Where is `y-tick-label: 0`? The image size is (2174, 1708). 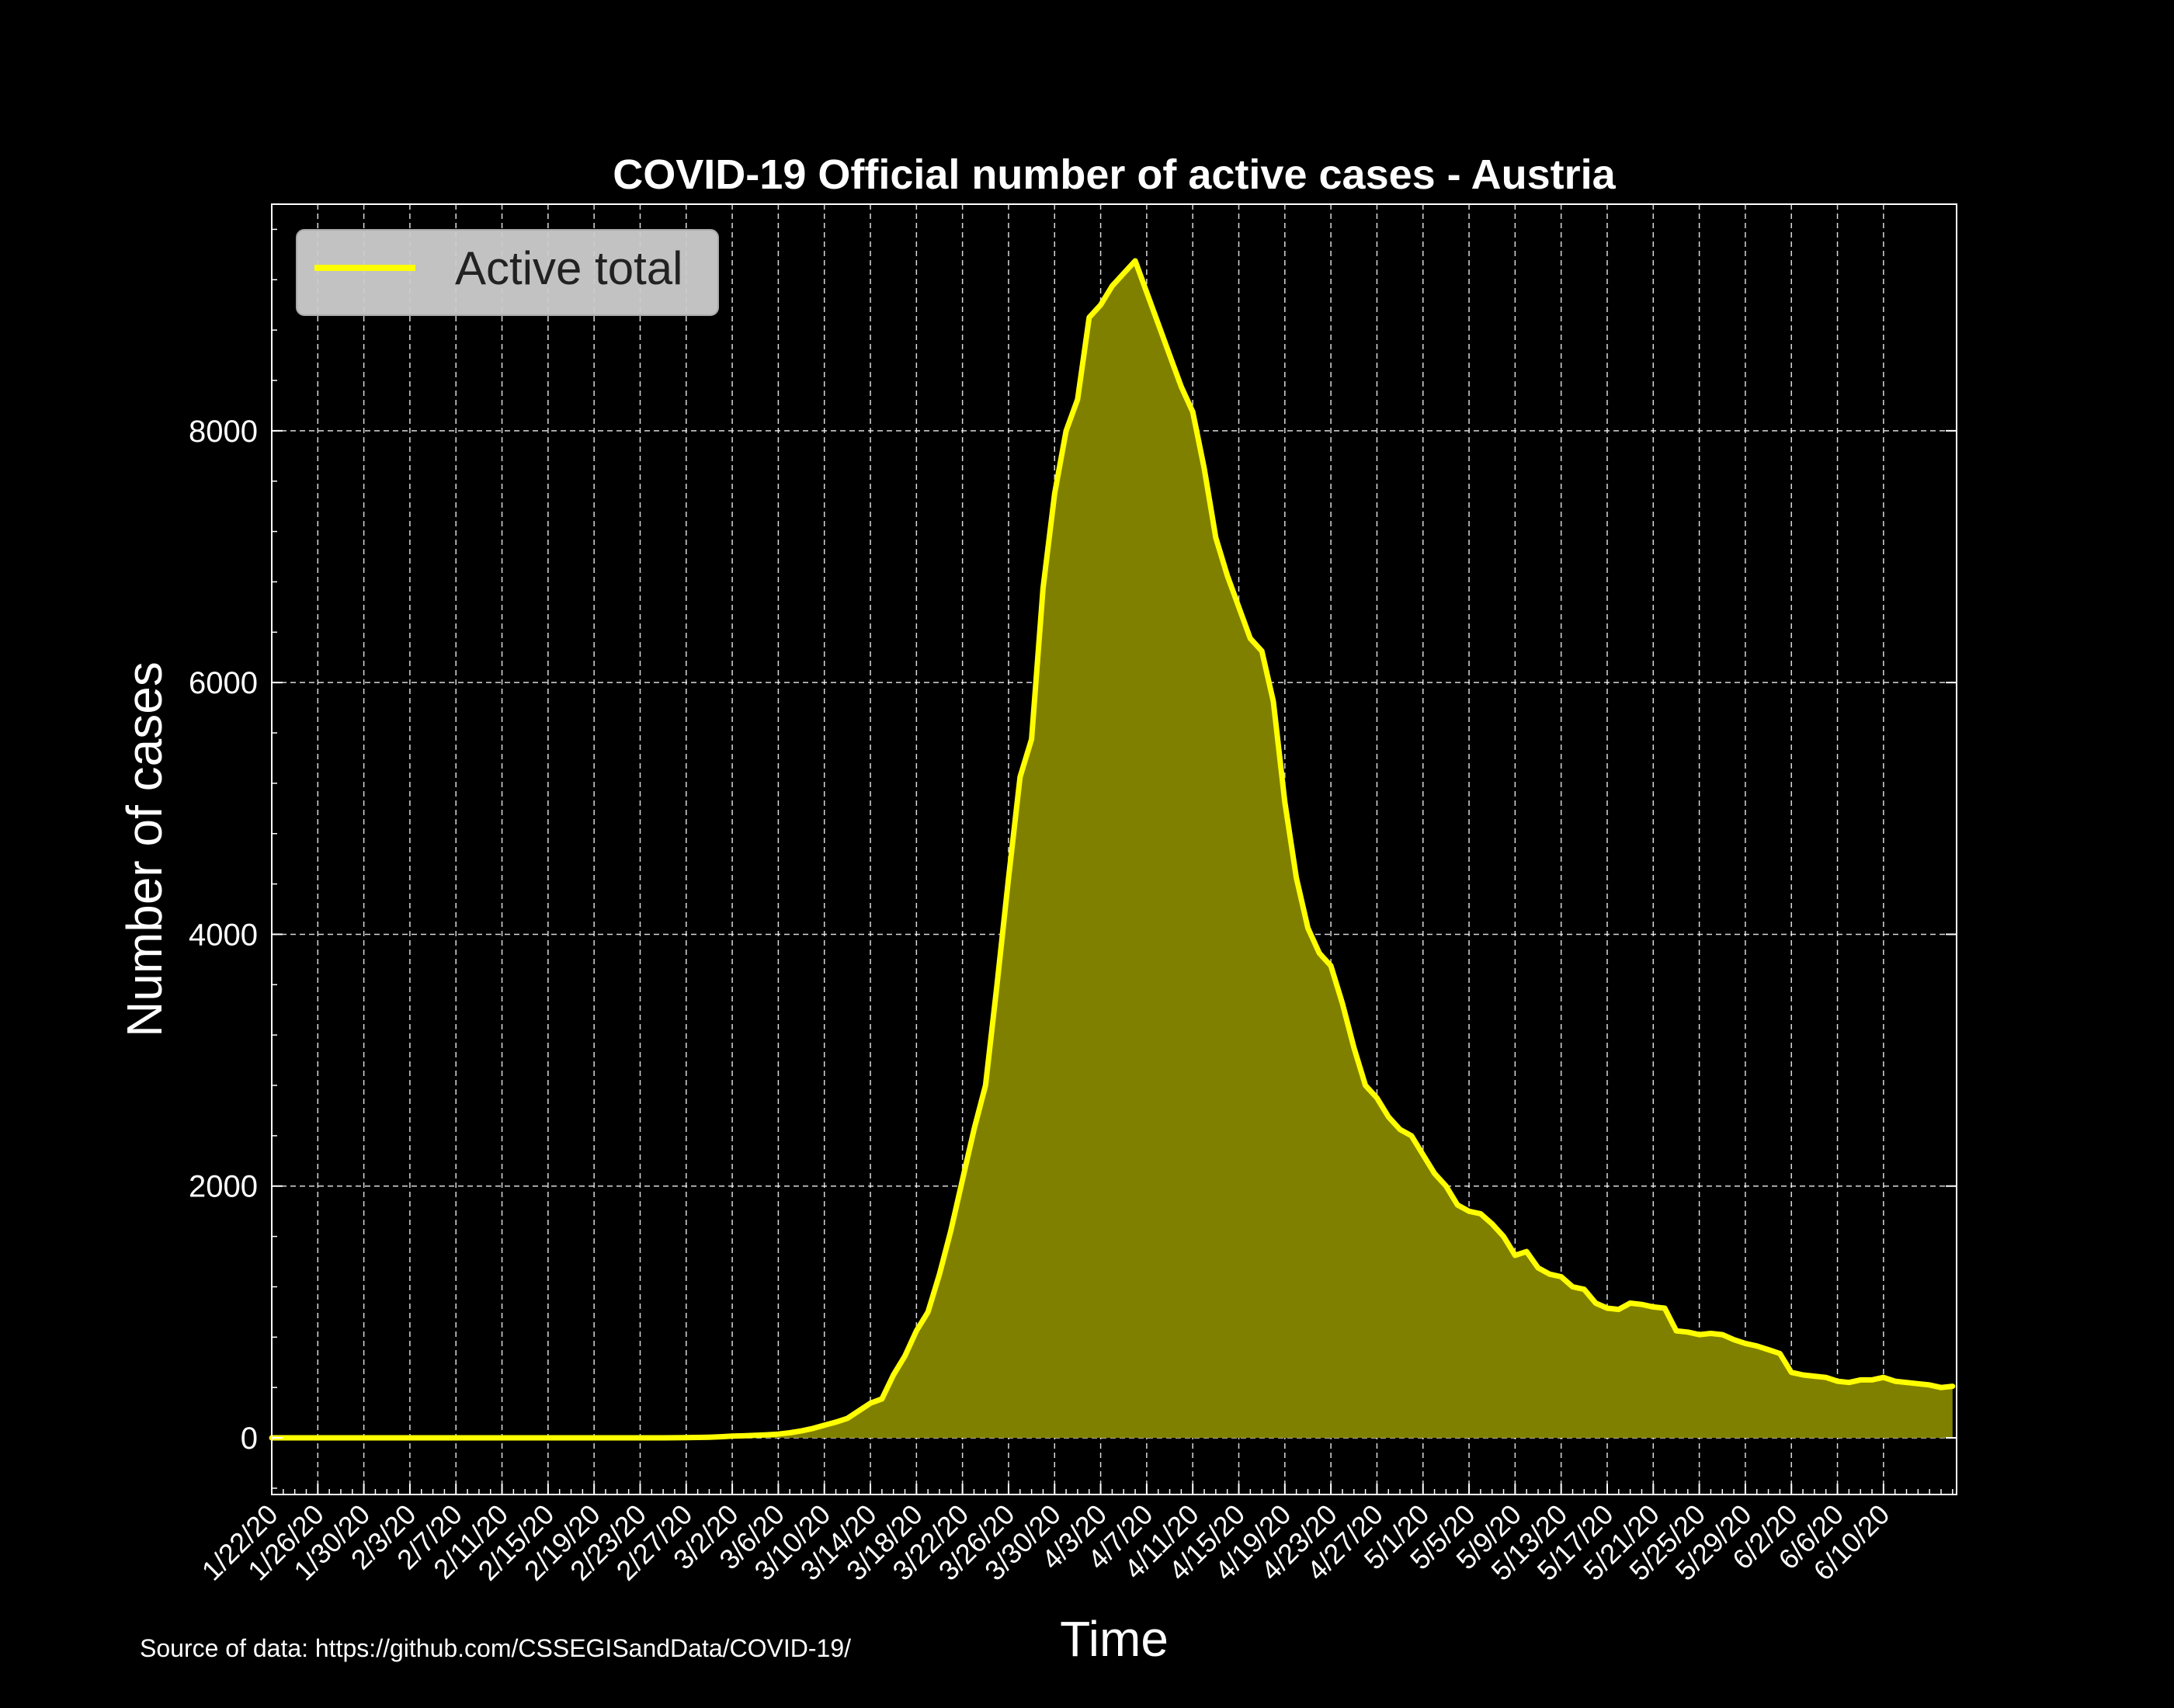 y-tick-label: 0 is located at coordinates (249, 1439).